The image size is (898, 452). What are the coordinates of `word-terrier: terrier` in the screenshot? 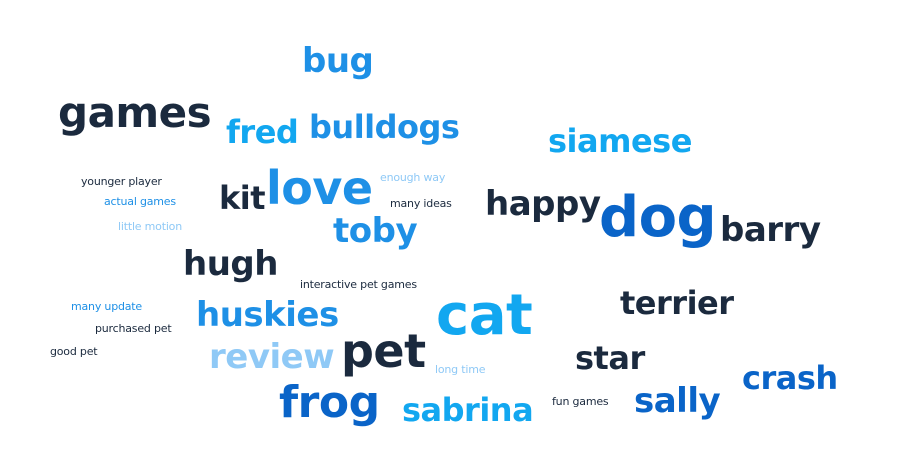 It's located at (677, 303).